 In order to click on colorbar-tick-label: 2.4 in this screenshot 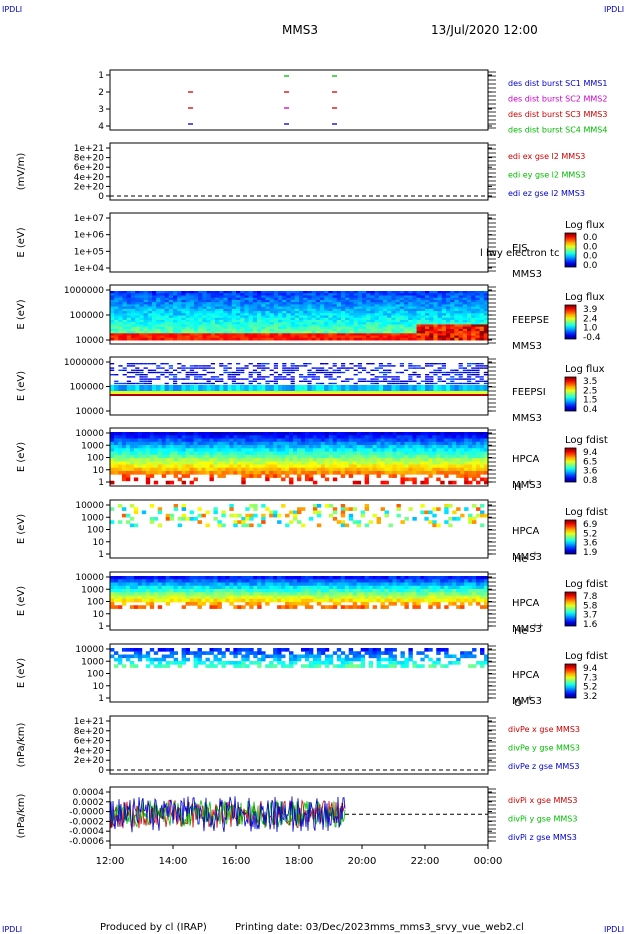, I will do `click(590, 319)`.